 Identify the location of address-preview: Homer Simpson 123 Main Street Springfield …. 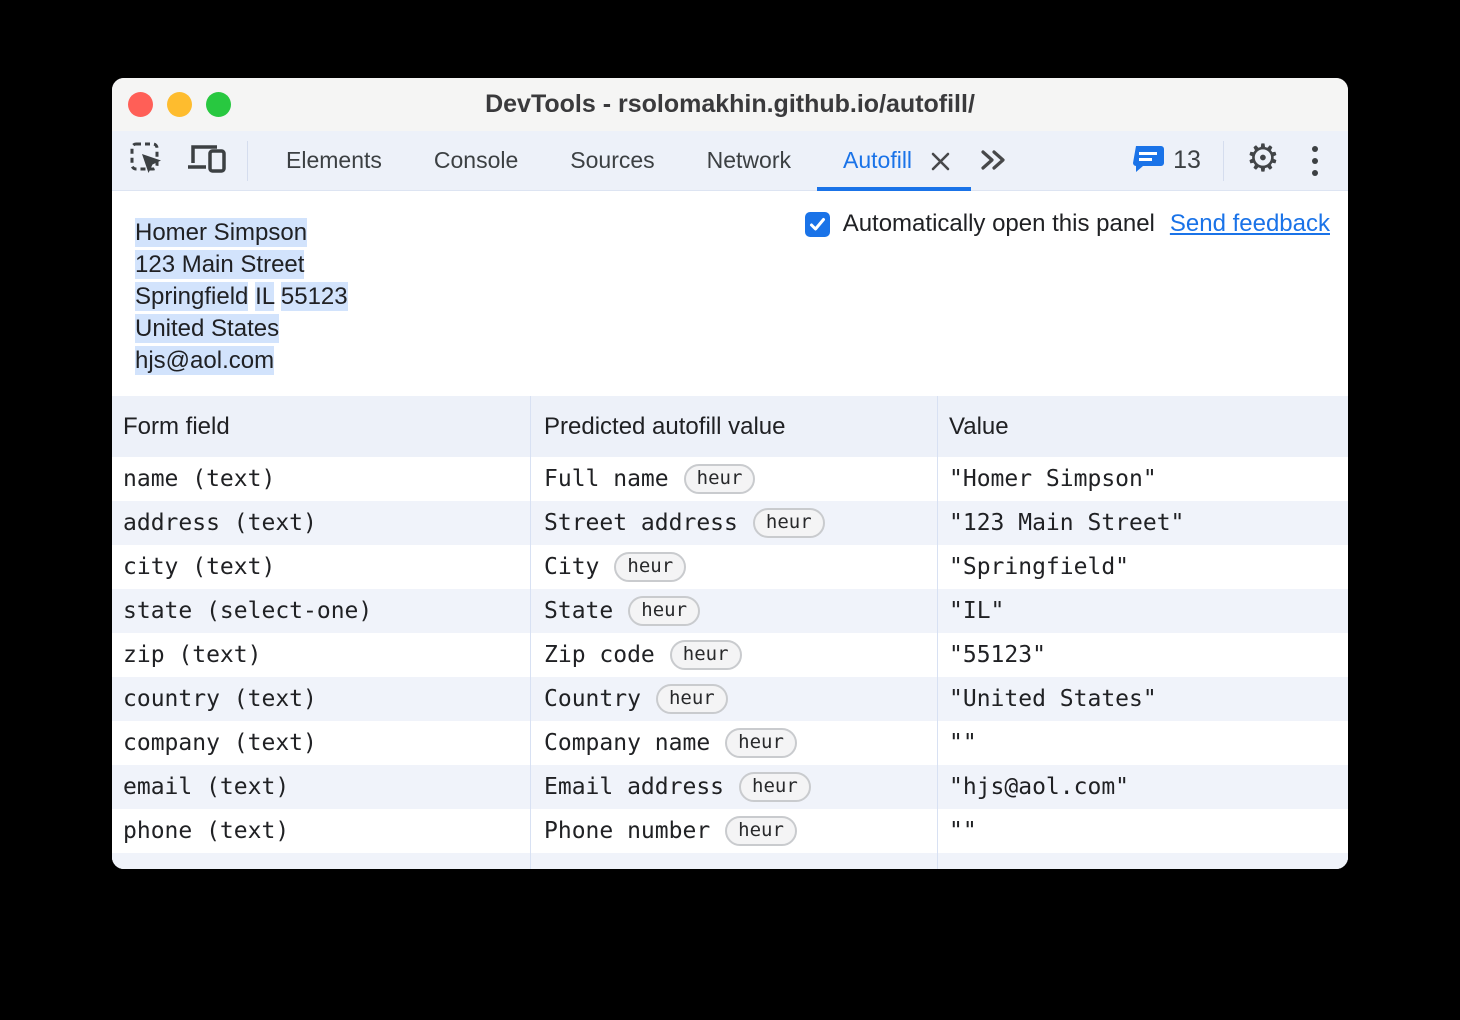
(241, 297).